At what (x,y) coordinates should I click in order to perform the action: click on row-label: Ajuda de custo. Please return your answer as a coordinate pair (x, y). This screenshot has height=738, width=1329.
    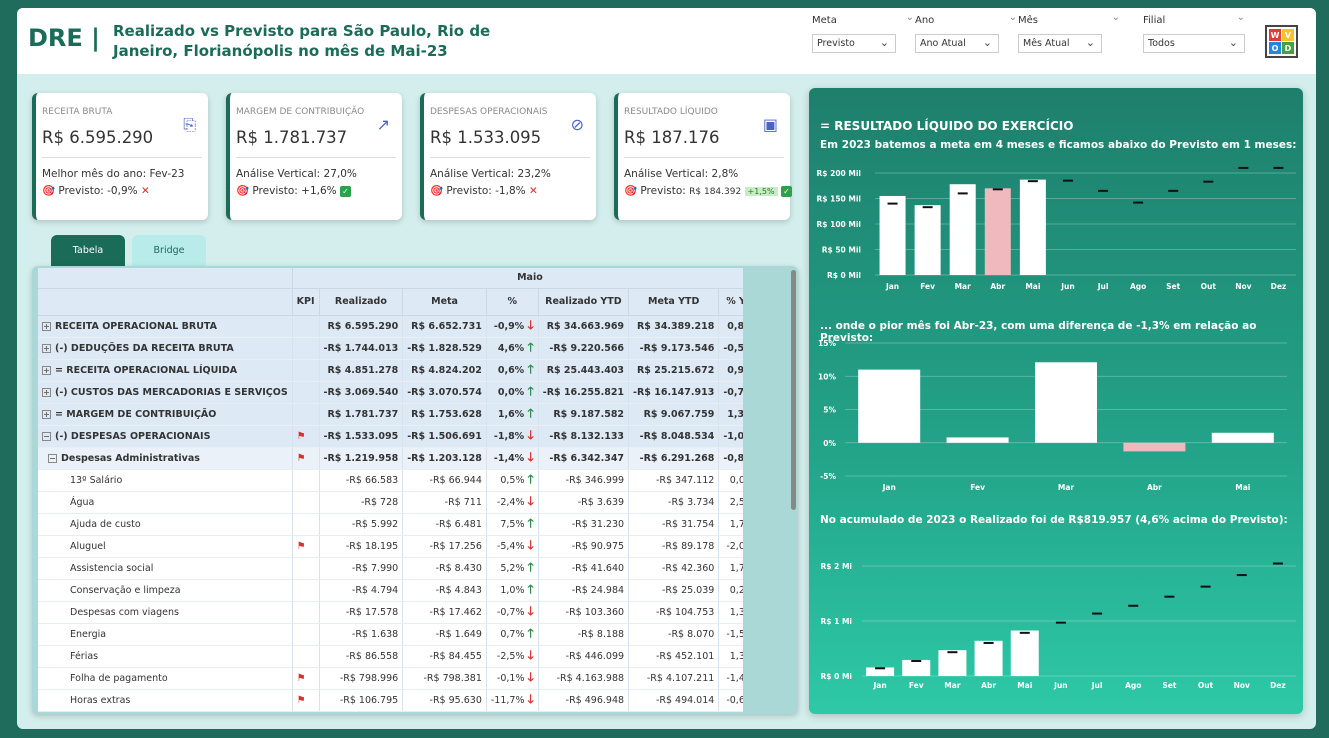
    Looking at the image, I should click on (165, 524).